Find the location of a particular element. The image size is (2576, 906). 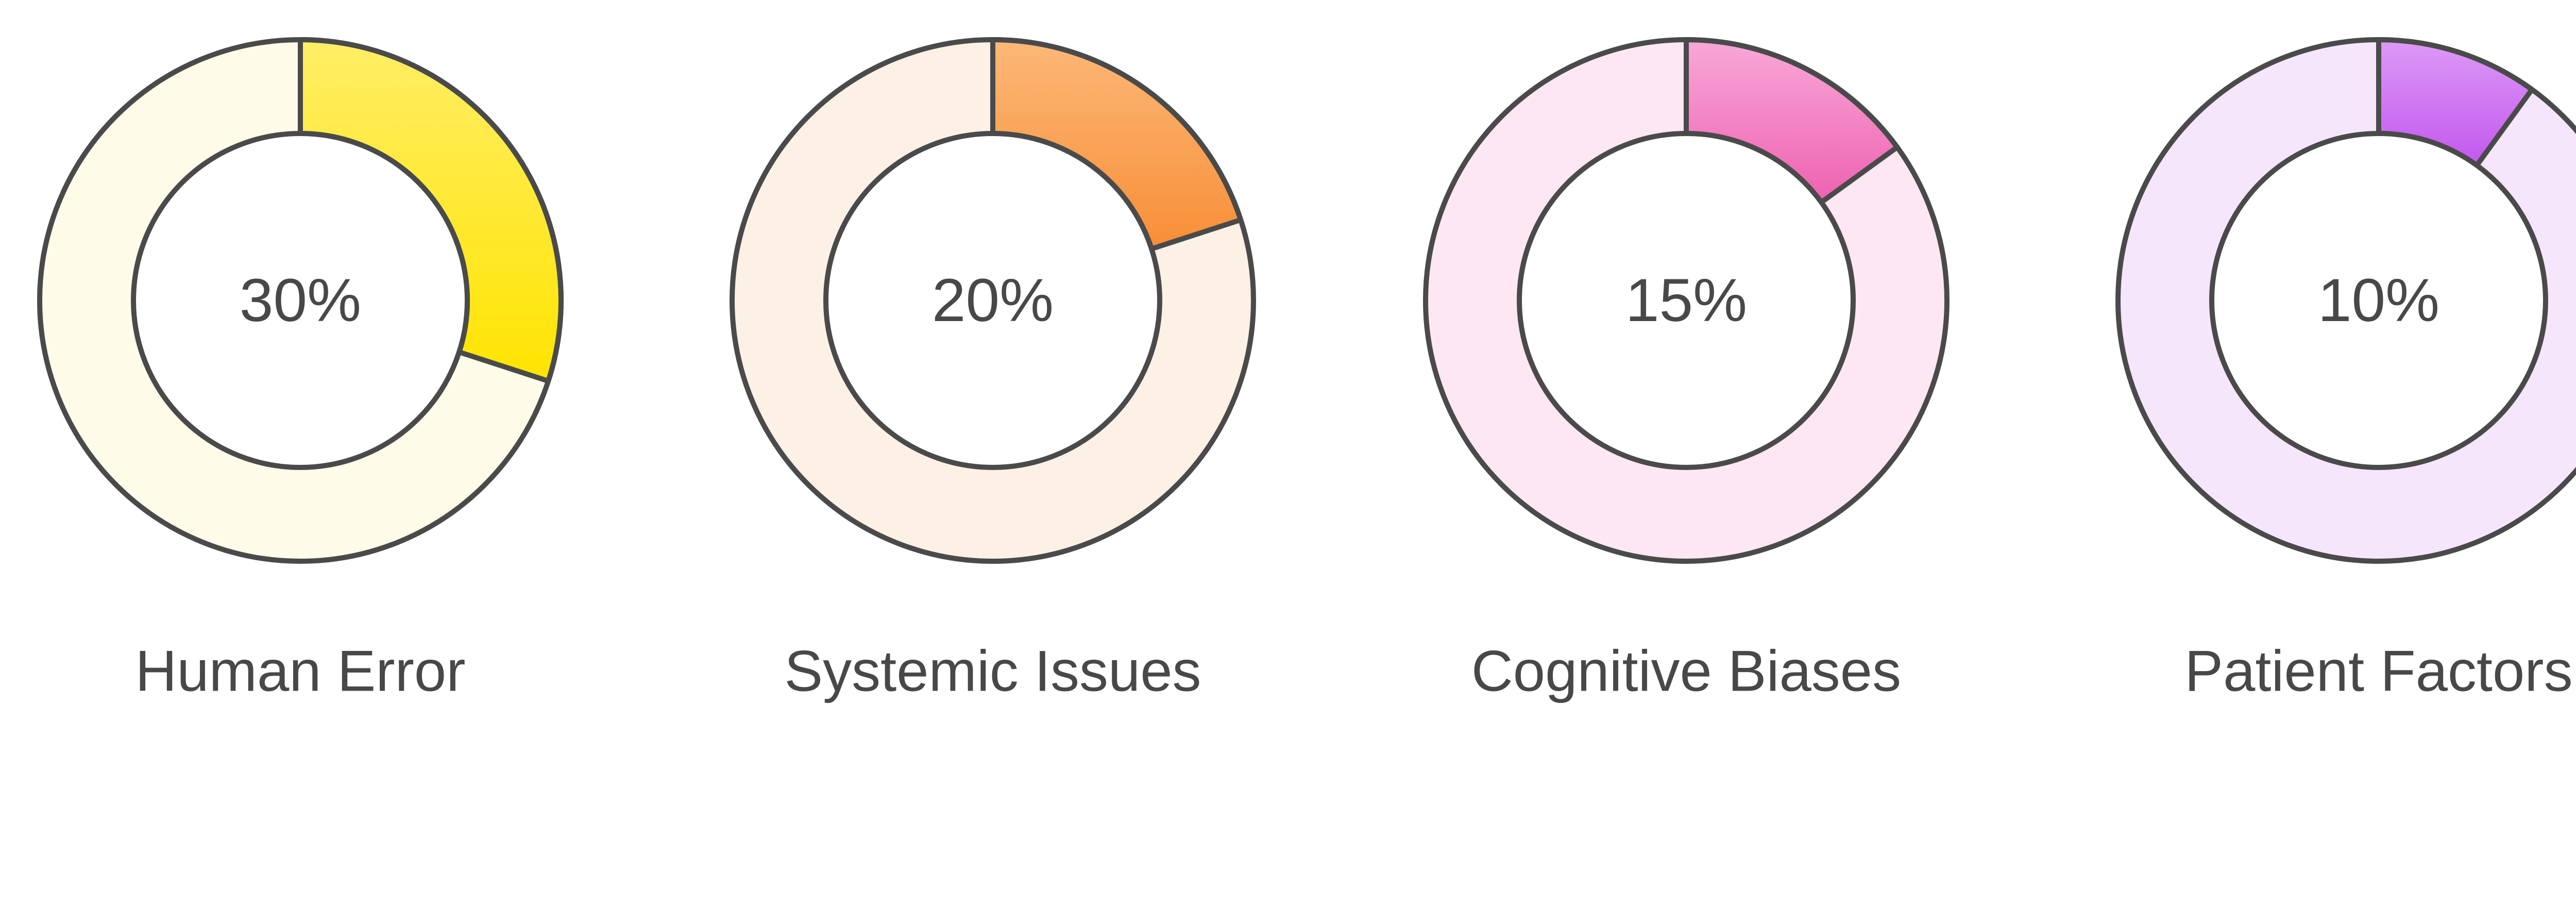

donut-value-label: 15% is located at coordinates (1686, 300).